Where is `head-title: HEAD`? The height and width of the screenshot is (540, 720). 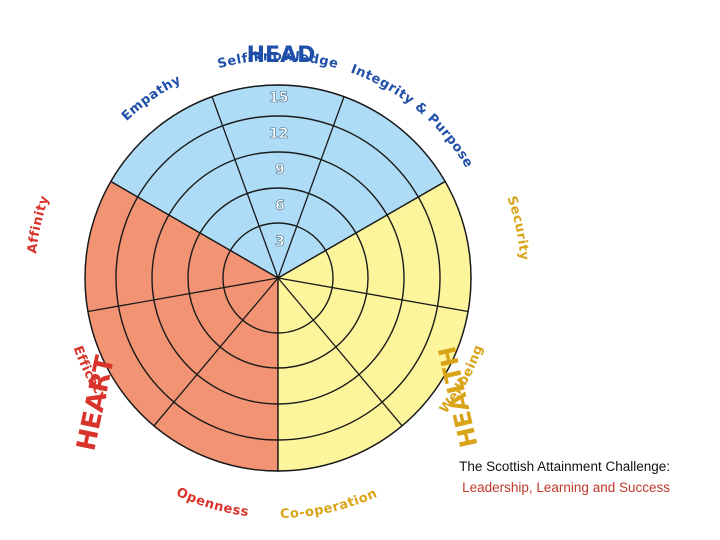 head-title: HEAD is located at coordinates (281, 55).